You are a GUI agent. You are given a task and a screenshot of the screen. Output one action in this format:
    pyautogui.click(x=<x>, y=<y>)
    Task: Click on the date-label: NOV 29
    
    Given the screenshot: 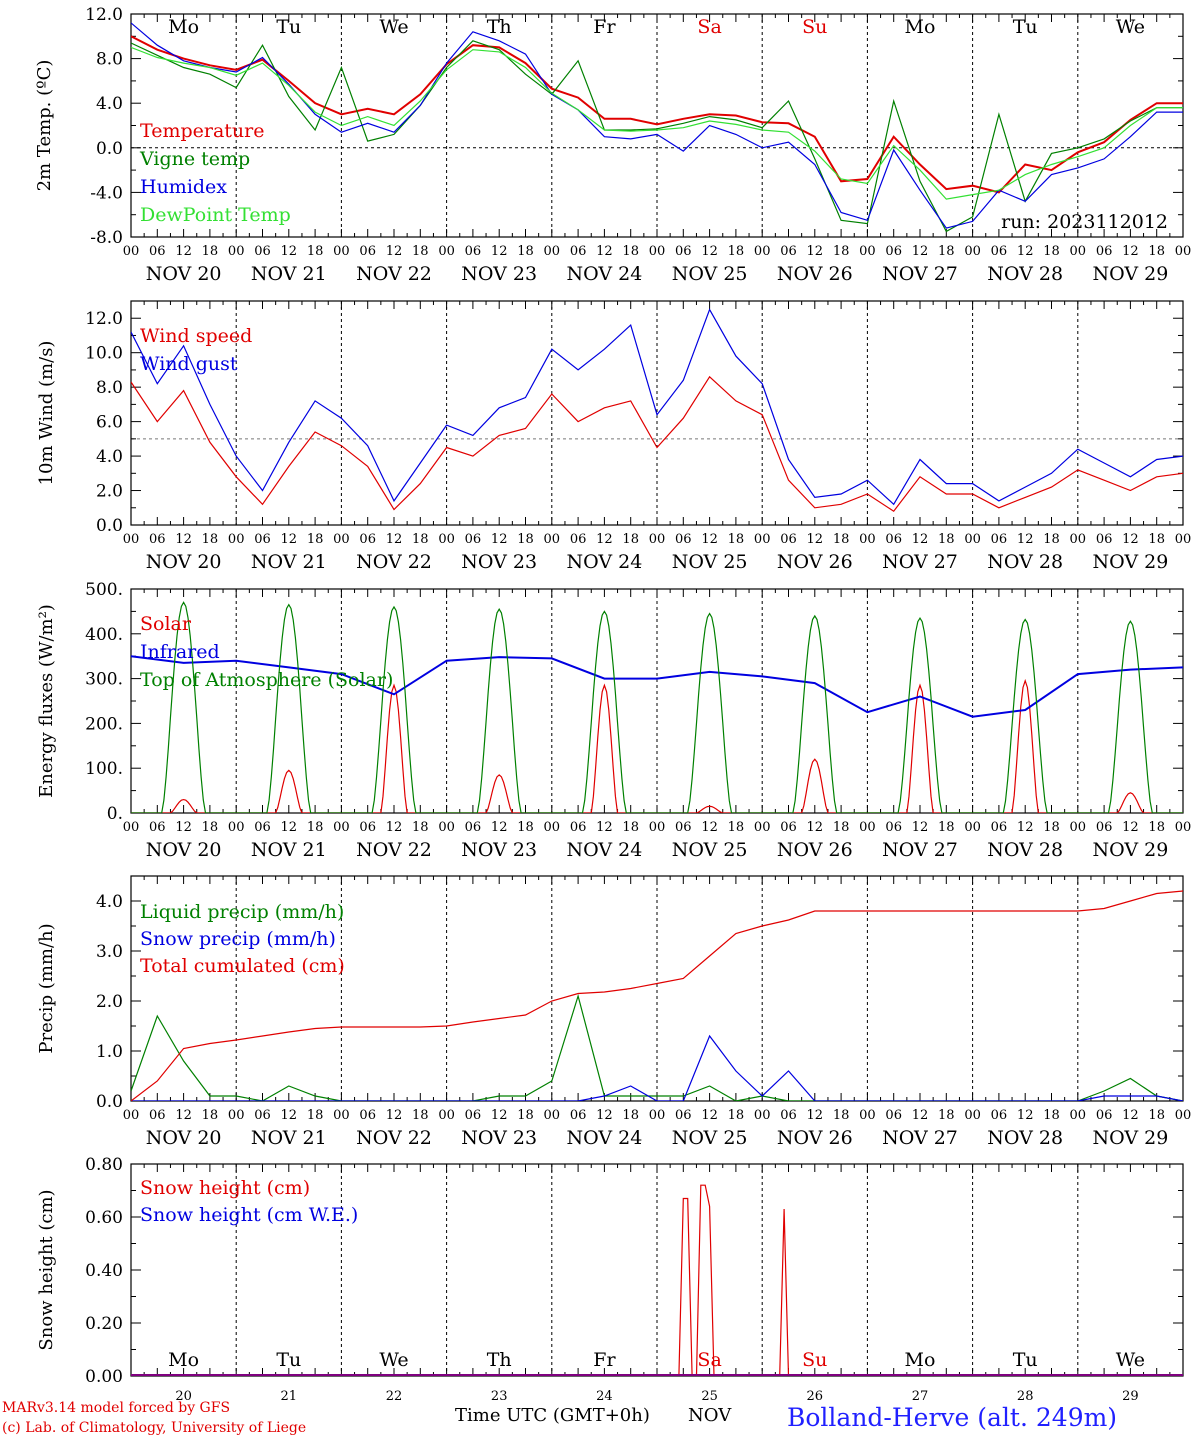 What is the action you would take?
    pyautogui.click(x=1130, y=562)
    